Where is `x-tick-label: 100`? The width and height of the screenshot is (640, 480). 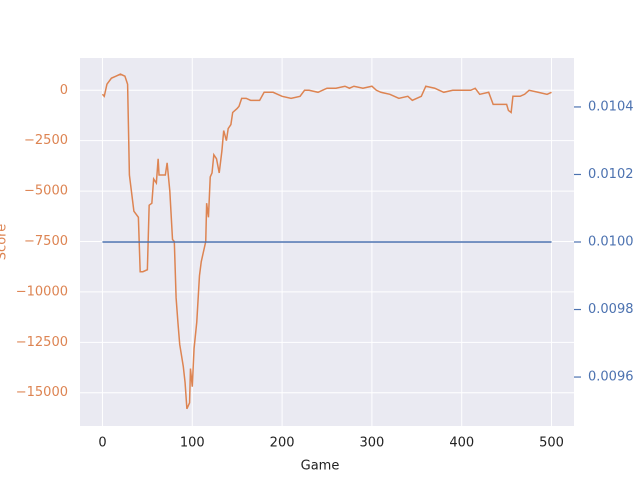
x-tick-label: 100 is located at coordinates (192, 443).